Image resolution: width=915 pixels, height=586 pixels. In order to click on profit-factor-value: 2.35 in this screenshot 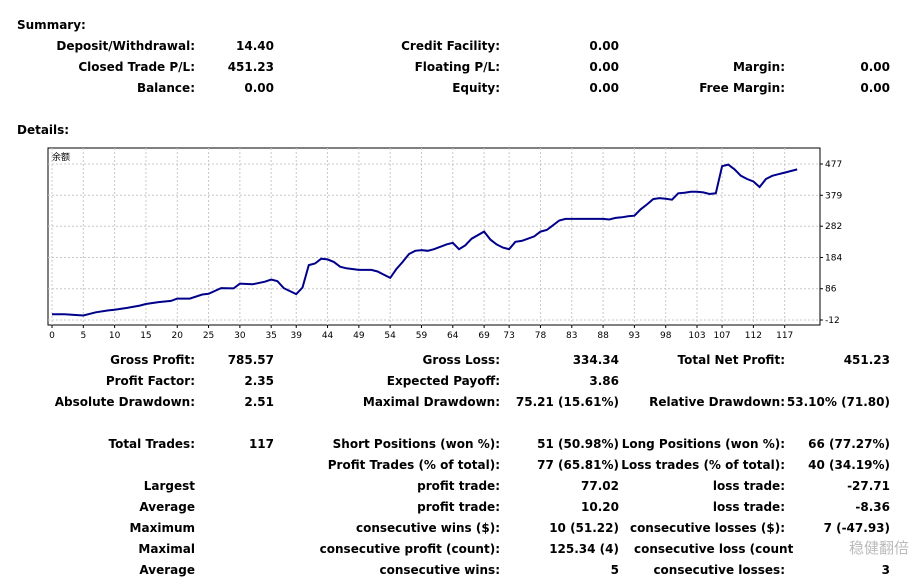, I will do `click(259, 381)`.